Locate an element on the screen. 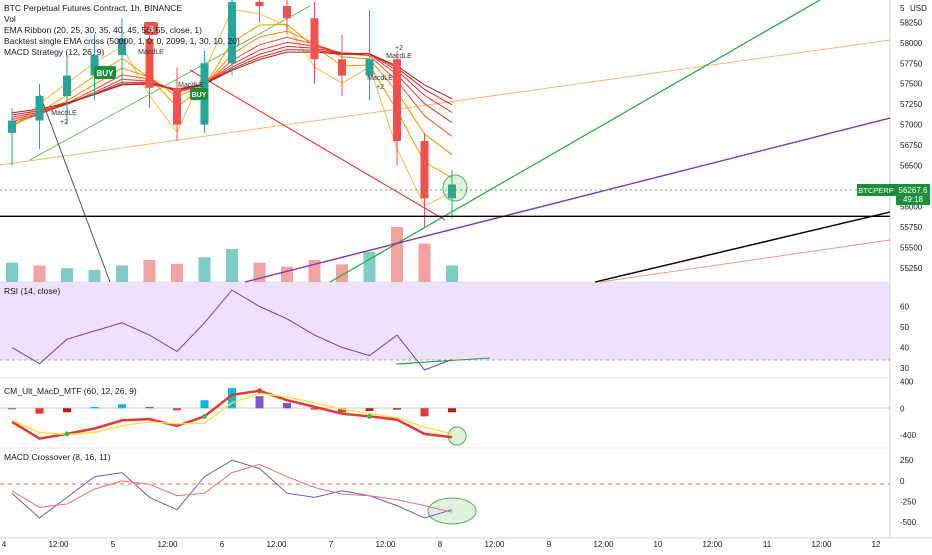 Image resolution: width=932 pixels, height=555 pixels. rsi-tick-label: 40 is located at coordinates (904, 347).